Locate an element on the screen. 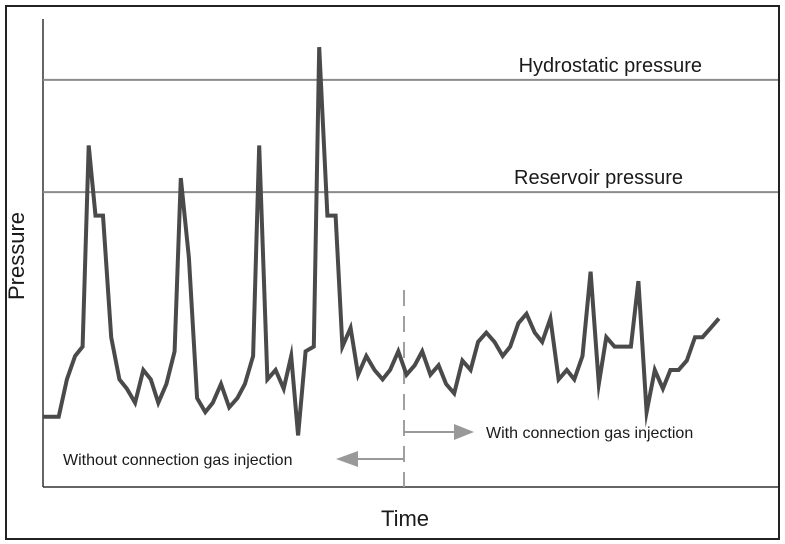 Image resolution: width=785 pixels, height=544 pixels. with-injection-label: With connection gas injection is located at coordinates (589, 433).